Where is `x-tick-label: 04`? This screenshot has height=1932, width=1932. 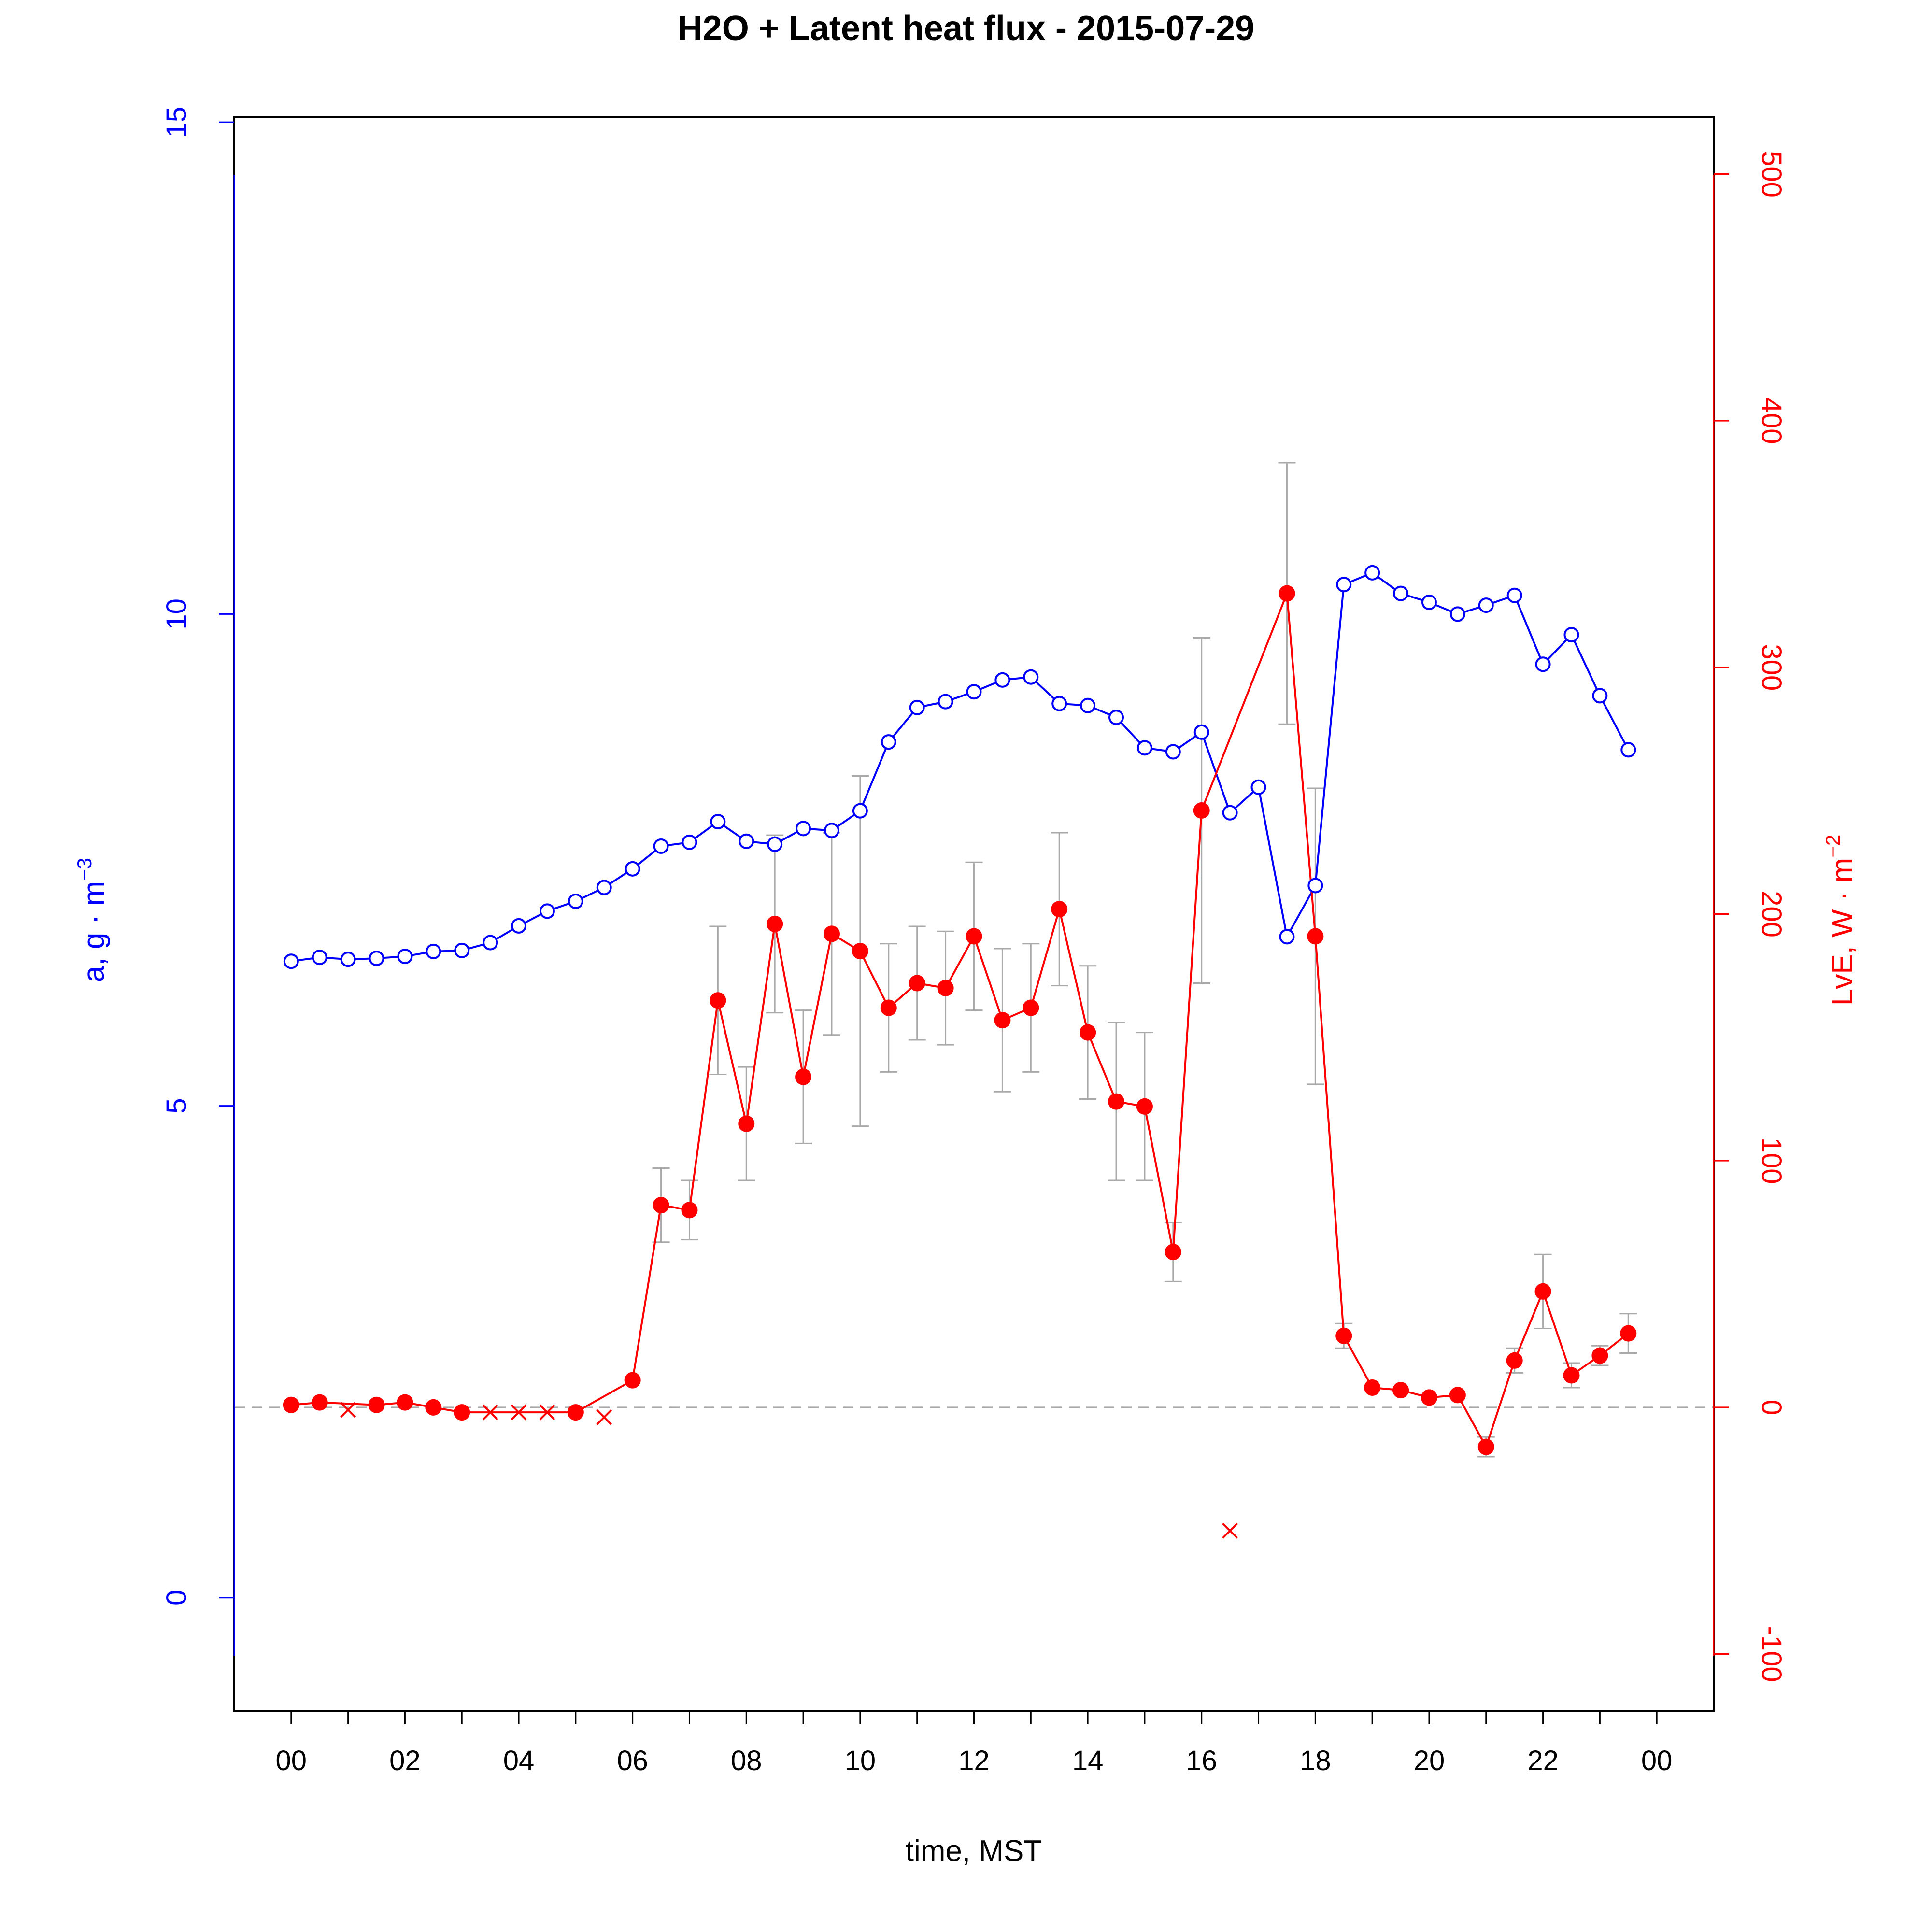 x-tick-label: 04 is located at coordinates (519, 1760).